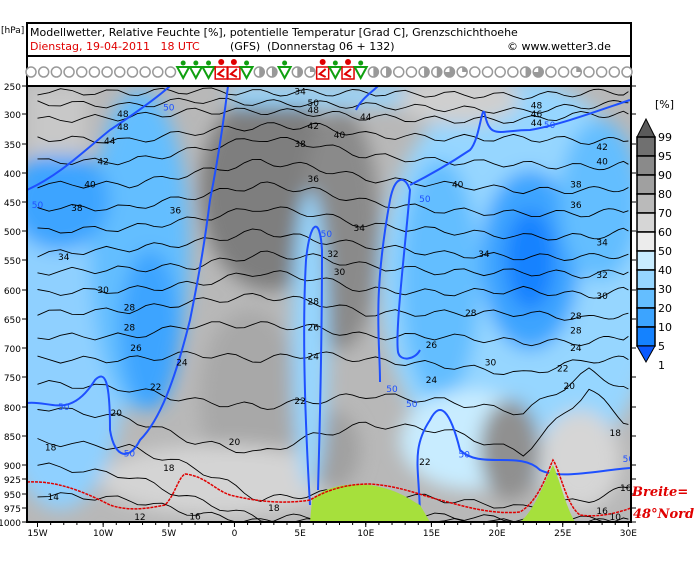  What do you see at coordinates (235, 443) in the screenshot?
I see `theta-label: 20` at bounding box center [235, 443].